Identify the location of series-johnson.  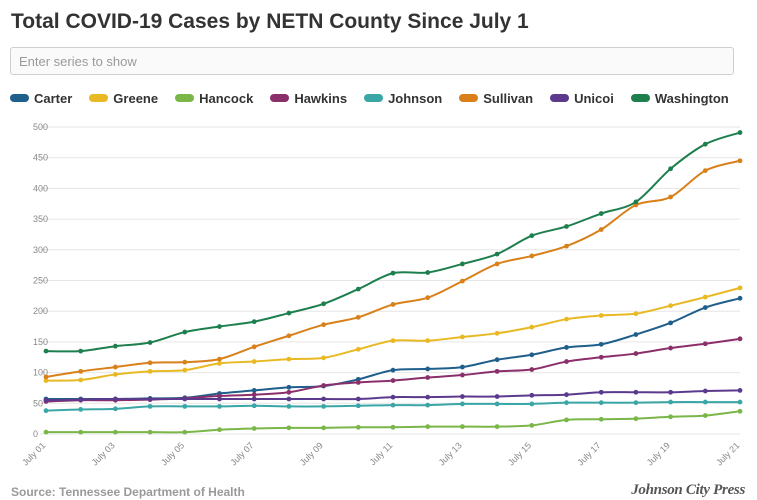
(393, 406).